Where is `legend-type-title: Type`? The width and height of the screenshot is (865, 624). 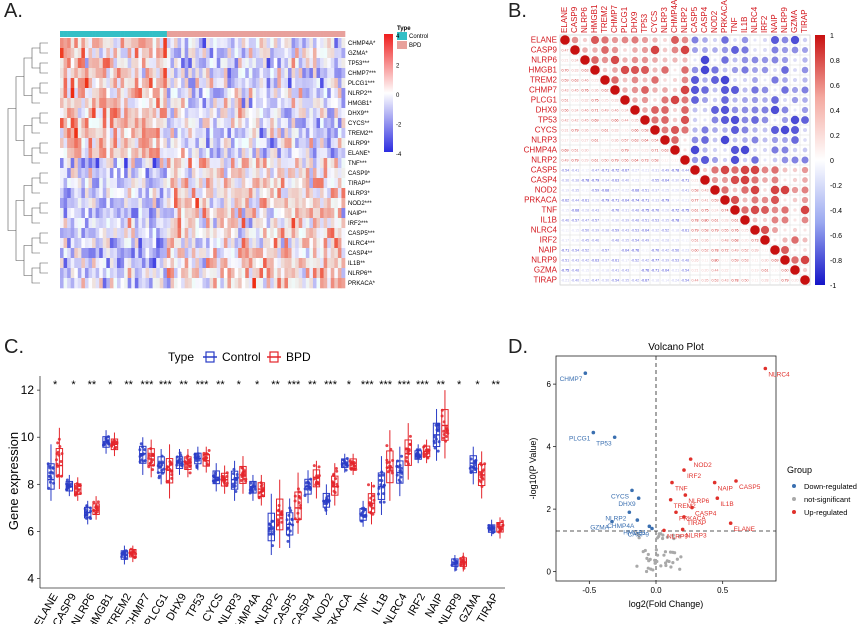 legend-type-title: Type is located at coordinates (181, 357).